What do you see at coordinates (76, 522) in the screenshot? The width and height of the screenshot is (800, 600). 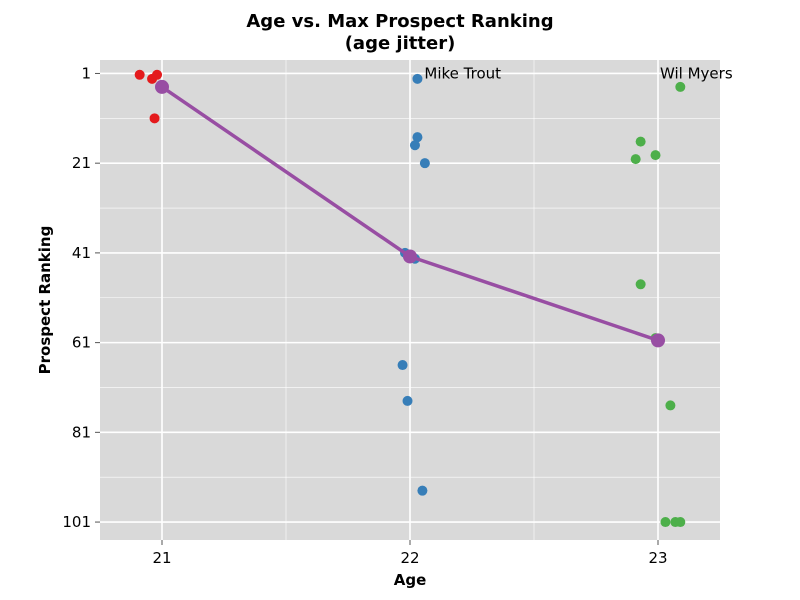 I see `y-tick-label: 101` at bounding box center [76, 522].